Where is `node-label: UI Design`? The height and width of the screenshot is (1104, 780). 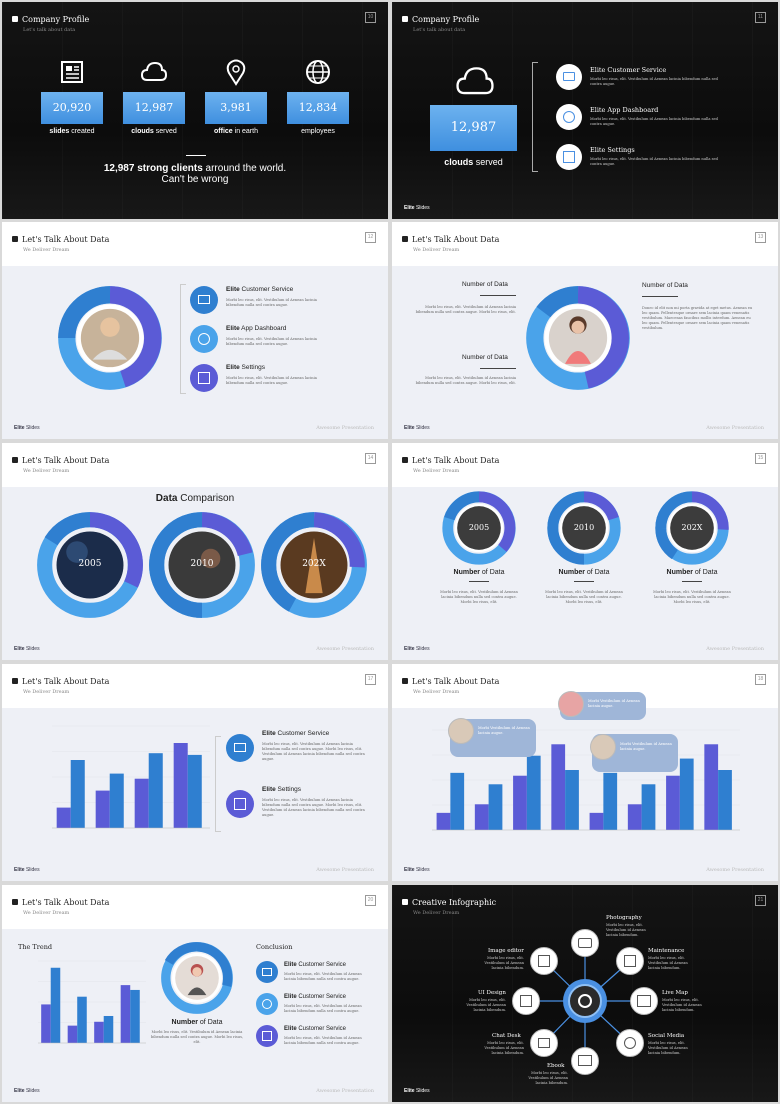 node-label: UI Design is located at coordinates (492, 993).